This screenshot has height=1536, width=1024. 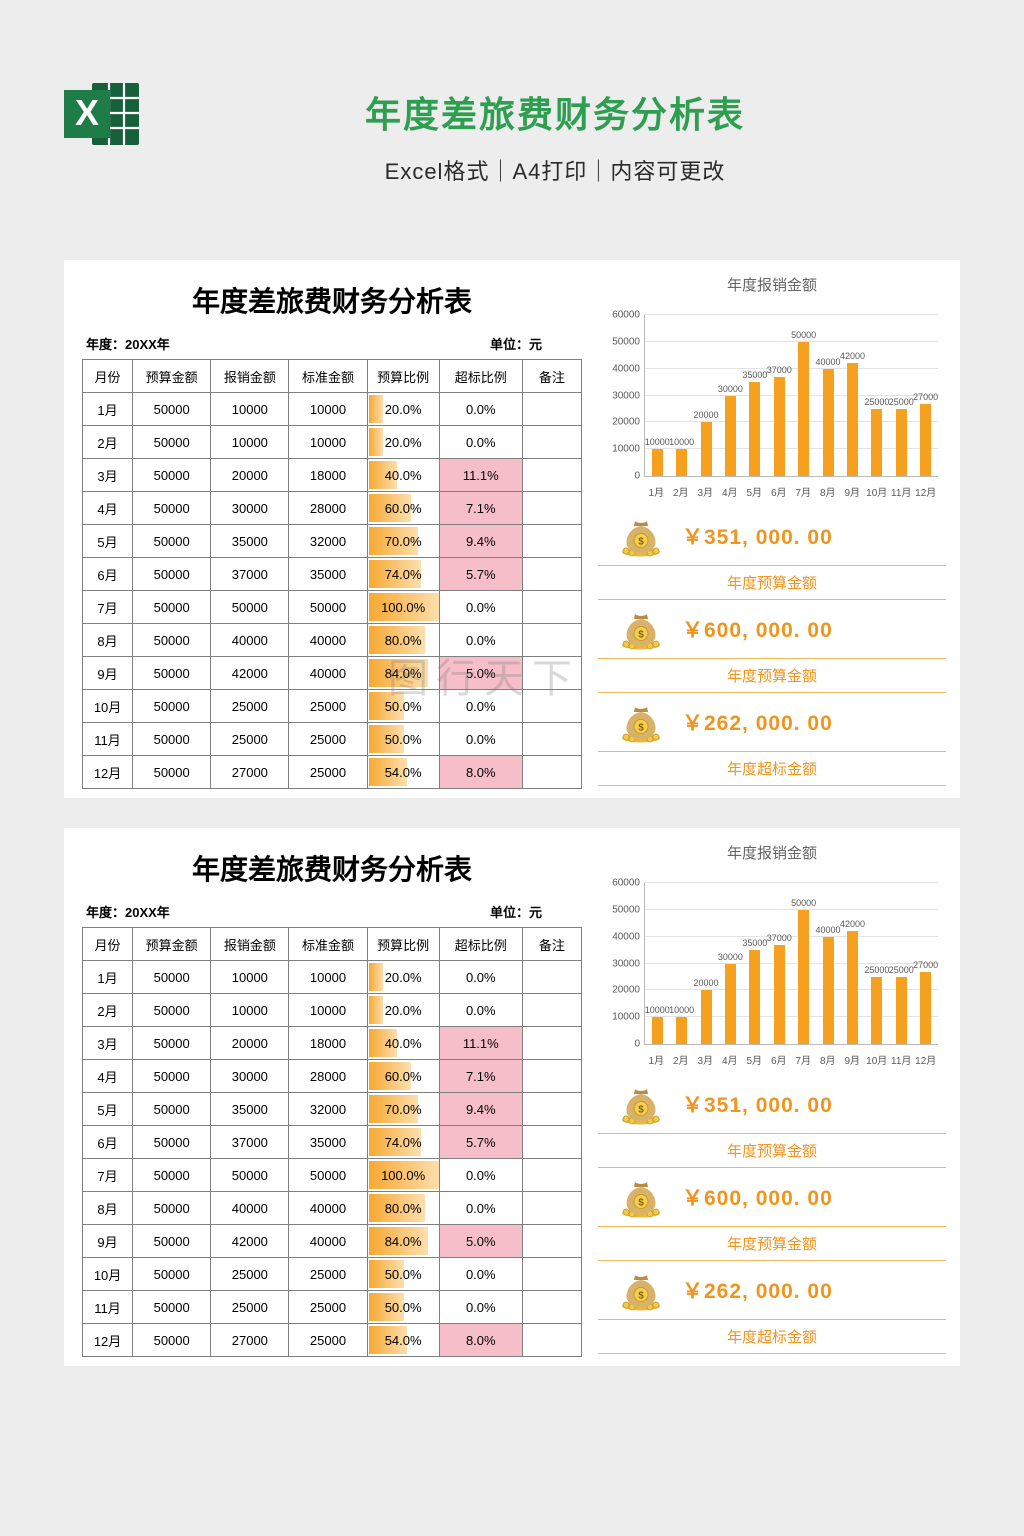 What do you see at coordinates (480, 1043) in the screenshot?
I see `over-cell: 11.1%` at bounding box center [480, 1043].